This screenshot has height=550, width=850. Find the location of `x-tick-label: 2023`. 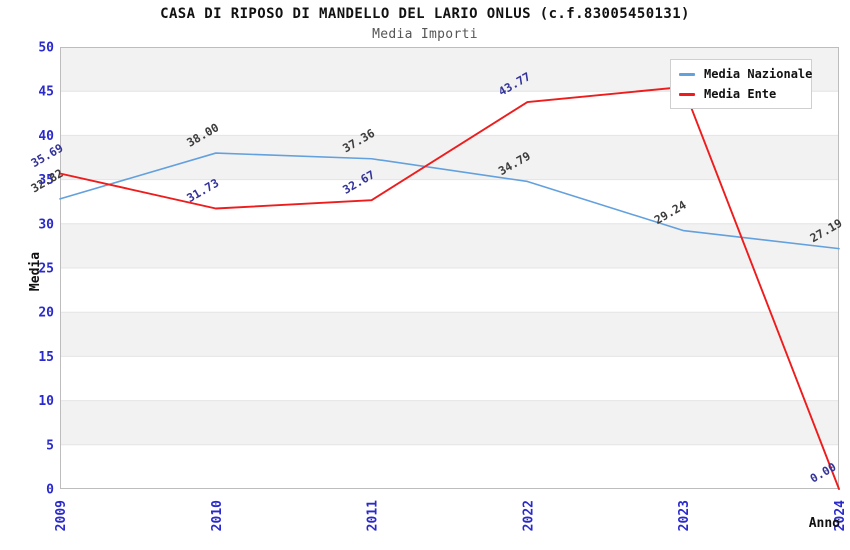

x-tick-label: 2023 is located at coordinates (684, 515).